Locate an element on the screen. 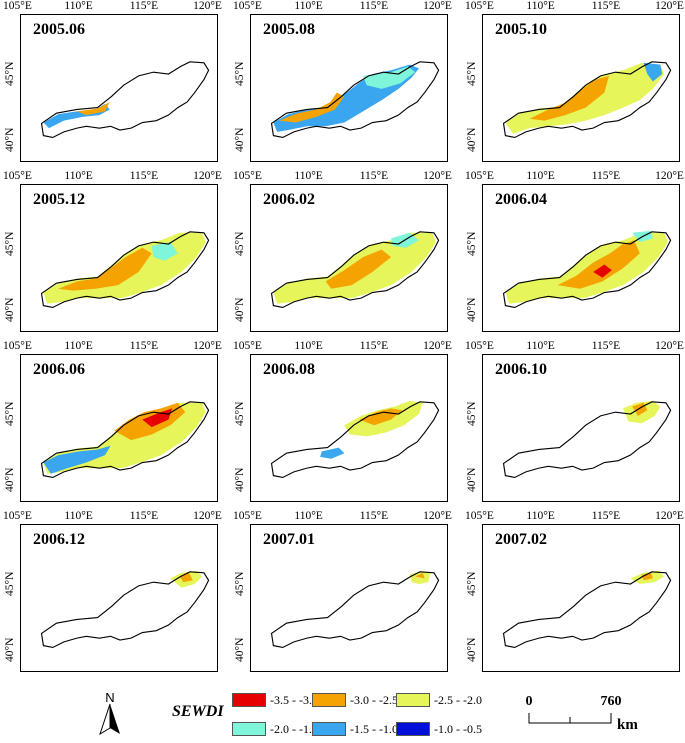 This screenshot has width=685, height=743. legend-label: -3.5 - -3.0 is located at coordinates (294, 700).